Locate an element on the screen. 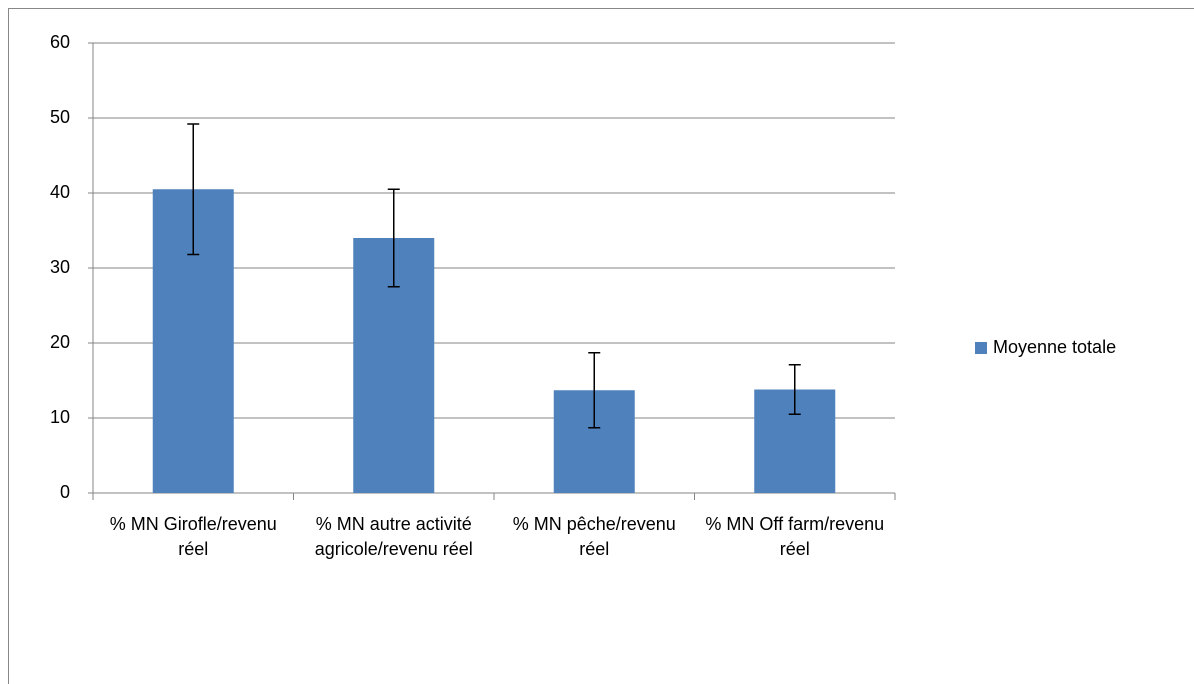 This screenshot has height=684, width=1194. x-tick-label: % MN pêche/revenu réel is located at coordinates (594, 536).